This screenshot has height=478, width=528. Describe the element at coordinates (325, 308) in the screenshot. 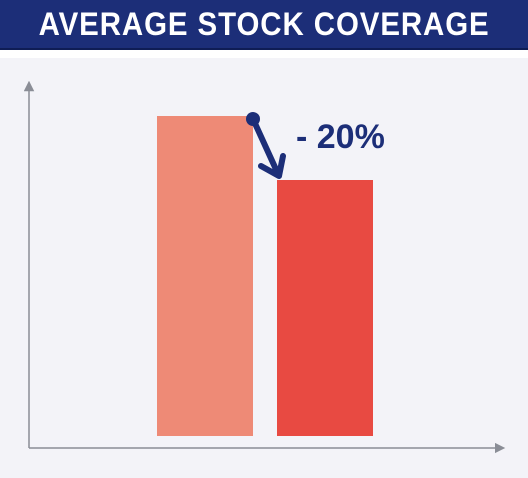

I see `bar-after` at that location.